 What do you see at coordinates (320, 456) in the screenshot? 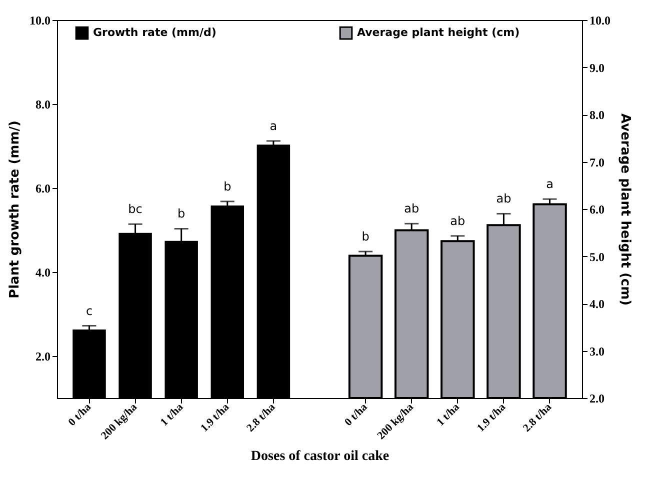
I see `x-axis-title: Doses of castor oil cake` at bounding box center [320, 456].